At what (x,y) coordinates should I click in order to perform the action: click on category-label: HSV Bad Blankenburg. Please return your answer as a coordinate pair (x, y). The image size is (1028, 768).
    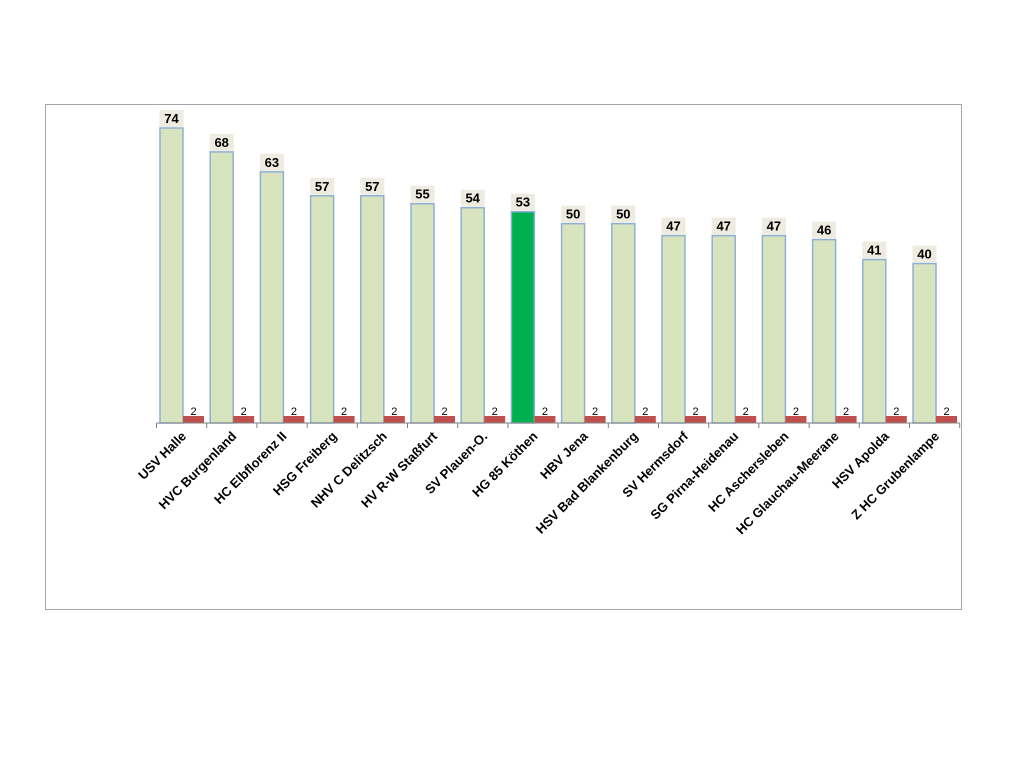
    Looking at the image, I should click on (587, 482).